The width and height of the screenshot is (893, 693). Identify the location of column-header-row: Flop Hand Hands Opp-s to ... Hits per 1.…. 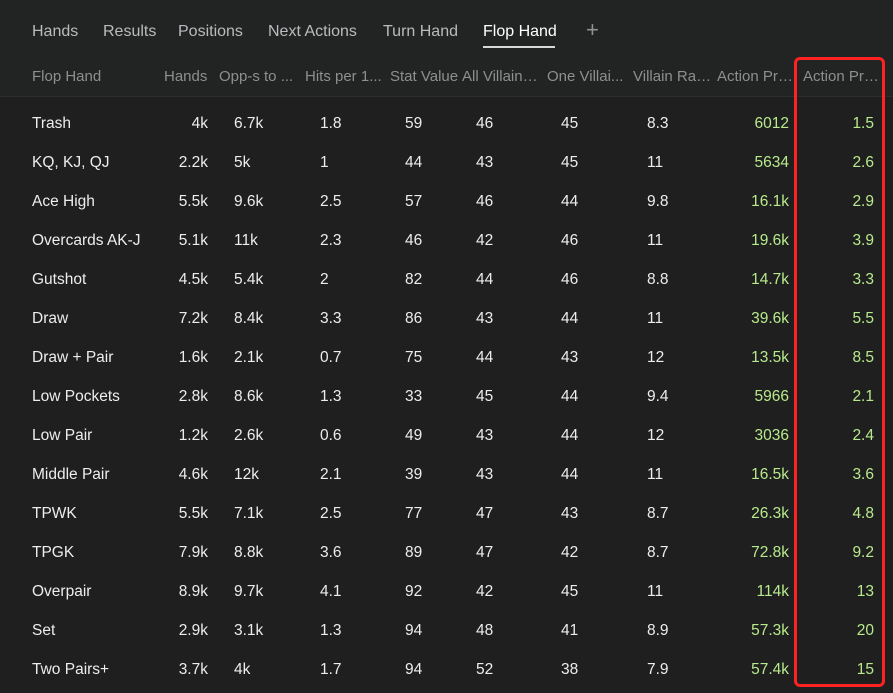
(446, 77).